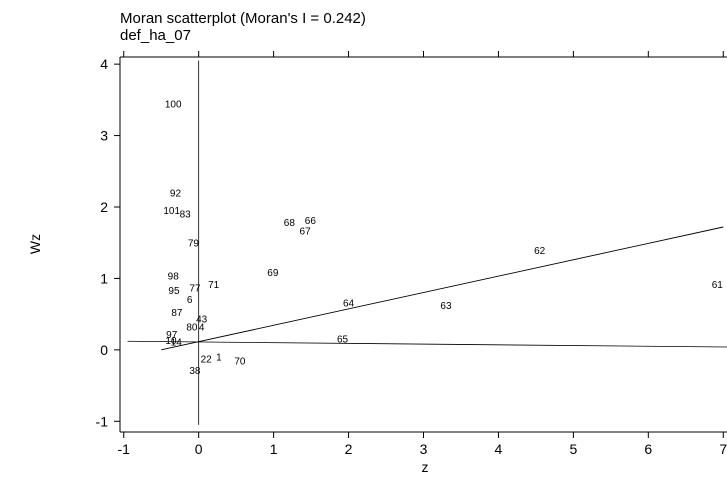  Describe the element at coordinates (190, 300) in the screenshot. I see `point-label: 6` at that location.